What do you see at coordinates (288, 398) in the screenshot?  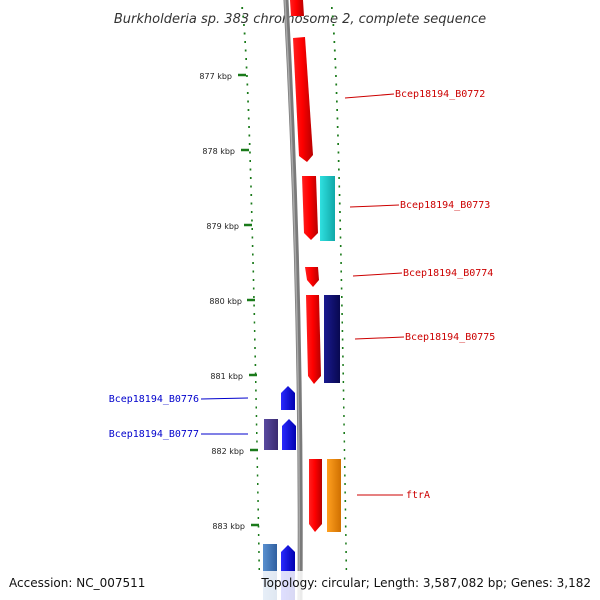 I see `gene-arrow-b0776` at bounding box center [288, 398].